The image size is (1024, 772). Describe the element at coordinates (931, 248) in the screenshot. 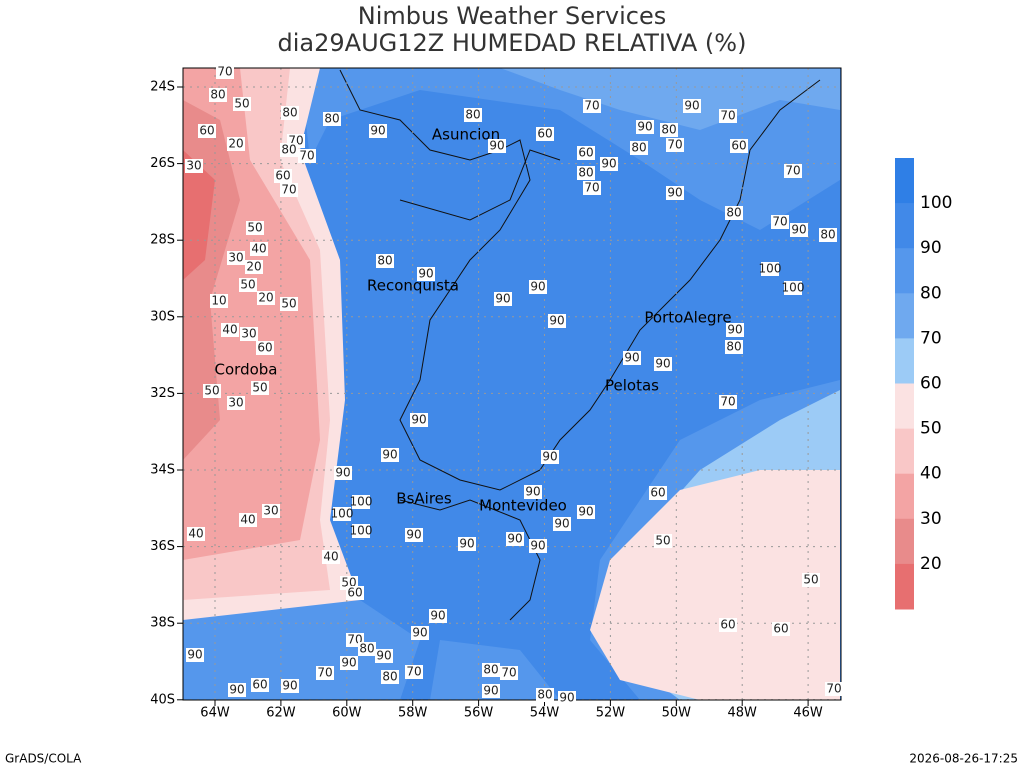

I see `colorbar-label: 90` at that location.